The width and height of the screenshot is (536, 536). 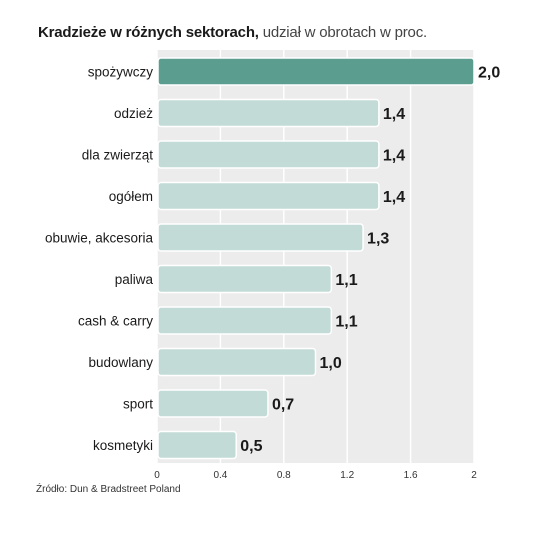 I want to click on x-tick-label-3: 1.2, so click(x=347, y=475).